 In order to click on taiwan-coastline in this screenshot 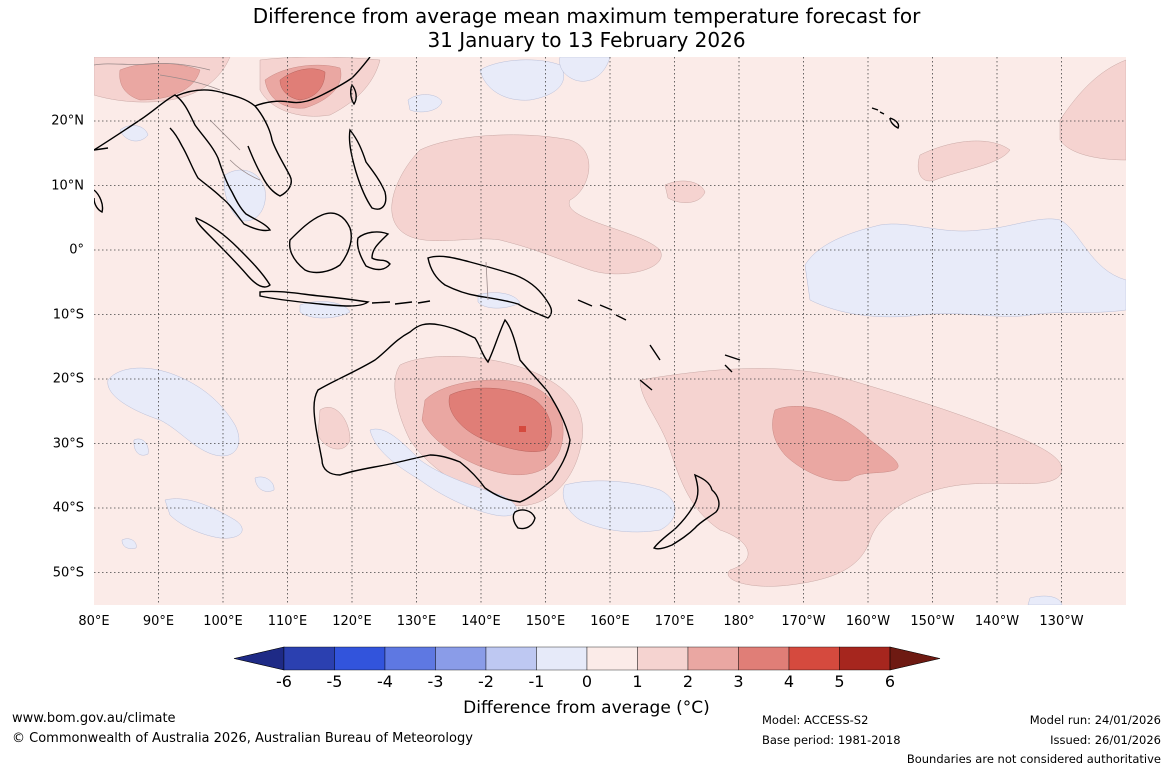, I will do `click(353, 94)`.